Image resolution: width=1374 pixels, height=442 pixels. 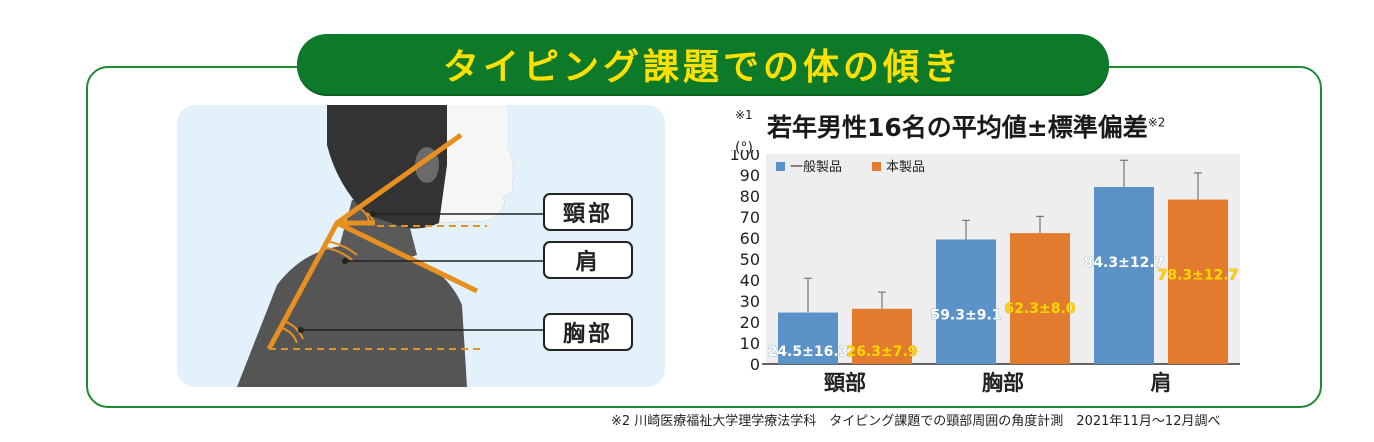 I want to click on x-category-label: 肩, so click(x=1161, y=383).